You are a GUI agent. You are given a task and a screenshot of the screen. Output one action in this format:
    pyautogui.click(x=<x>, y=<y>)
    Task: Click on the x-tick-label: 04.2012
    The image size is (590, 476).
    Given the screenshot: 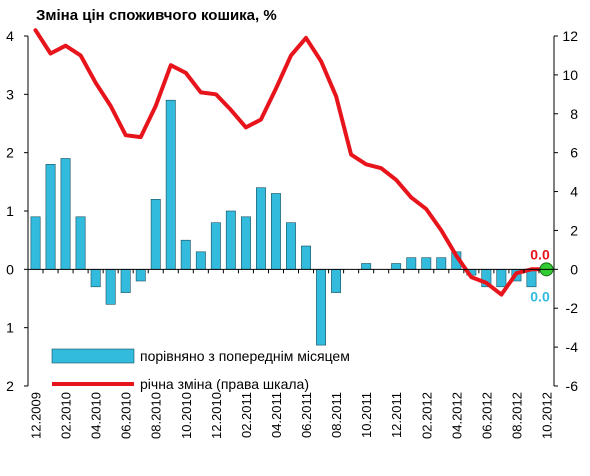 What is the action you would take?
    pyautogui.click(x=456, y=415)
    